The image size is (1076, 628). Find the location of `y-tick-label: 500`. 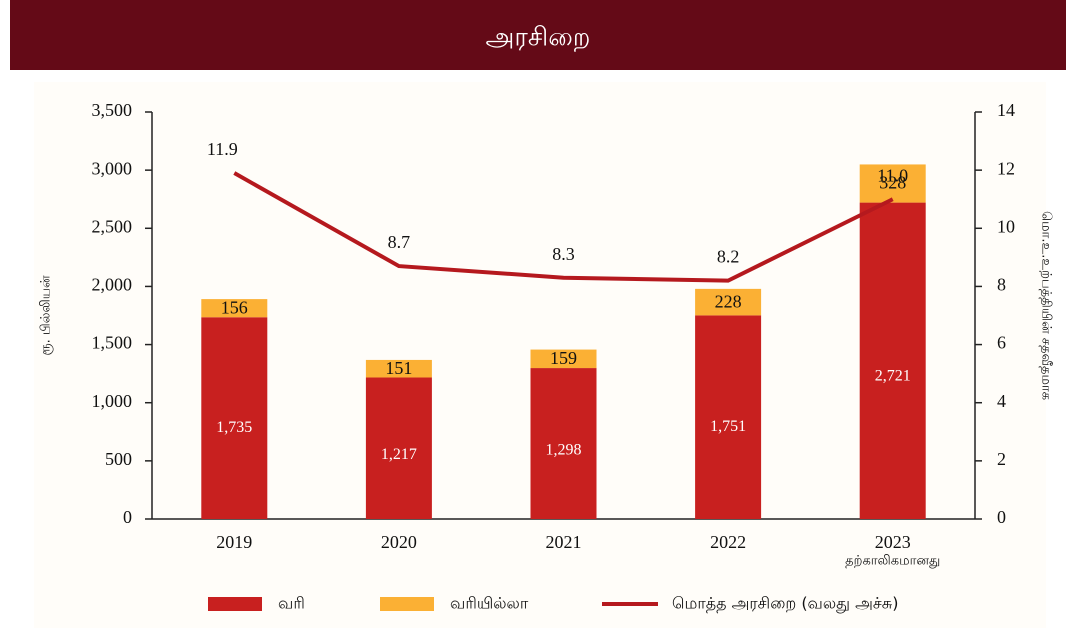

y-tick-label: 500 is located at coordinates (118, 459).